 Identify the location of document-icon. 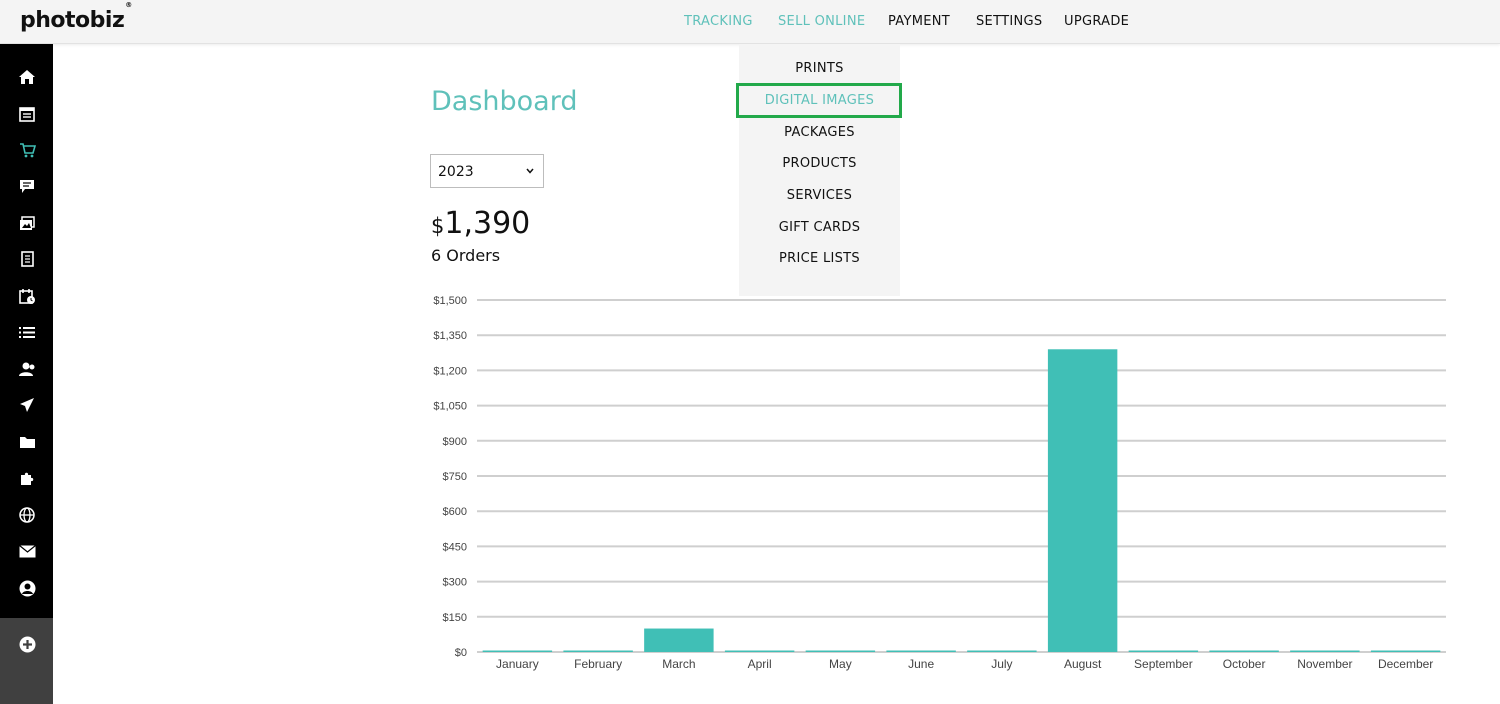
(27, 259).